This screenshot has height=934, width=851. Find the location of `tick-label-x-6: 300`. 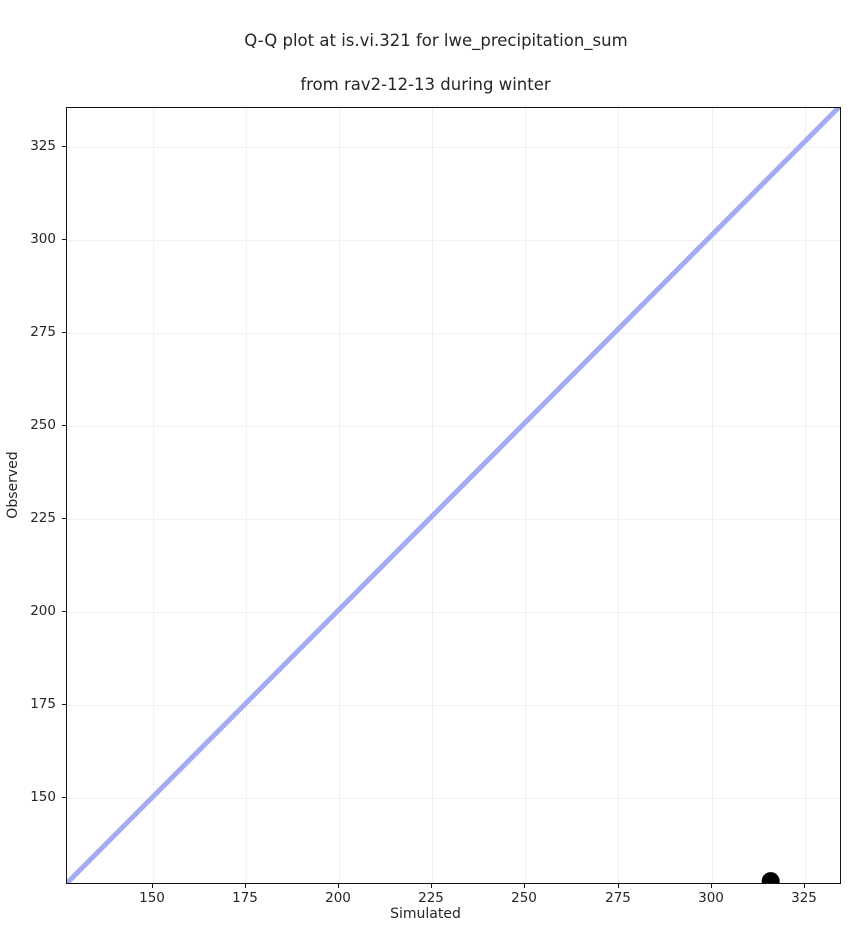

tick-label-x-6: 300 is located at coordinates (711, 898).